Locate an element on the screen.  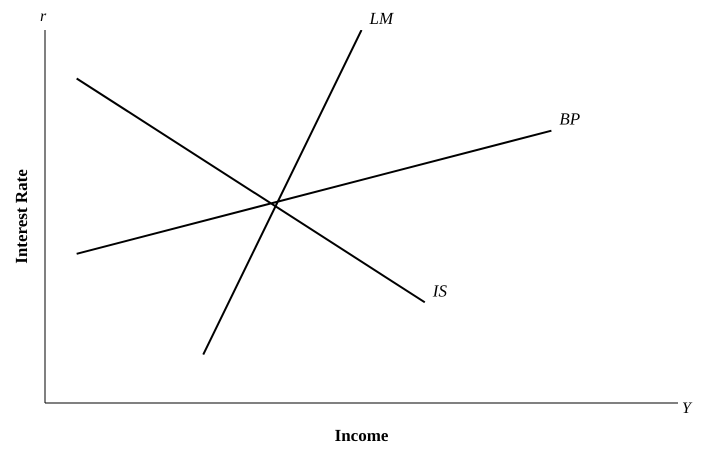
text: Y is located at coordinates (686, 409).